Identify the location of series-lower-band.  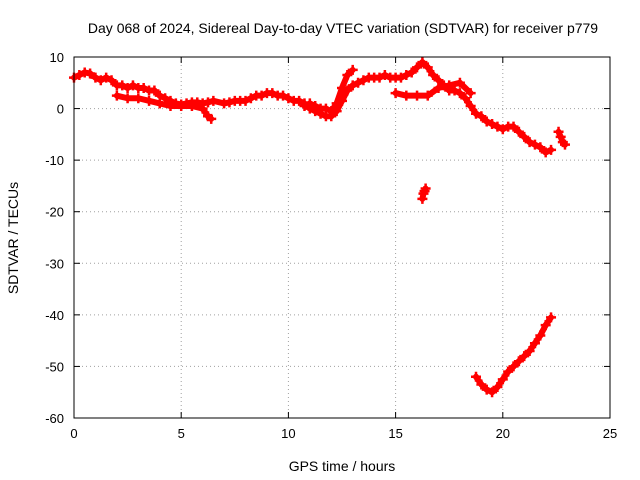
(164, 107).